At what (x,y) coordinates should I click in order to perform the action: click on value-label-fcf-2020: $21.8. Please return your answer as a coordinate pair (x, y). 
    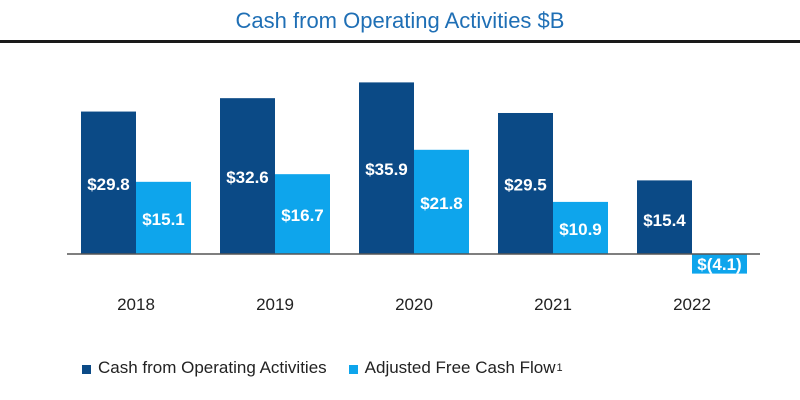
    Looking at the image, I should click on (441, 203).